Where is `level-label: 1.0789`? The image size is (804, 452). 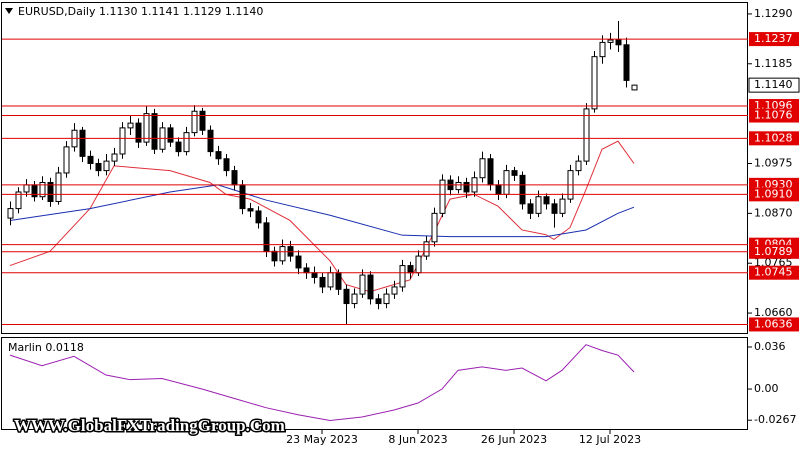
level-label: 1.0789 is located at coordinates (773, 251).